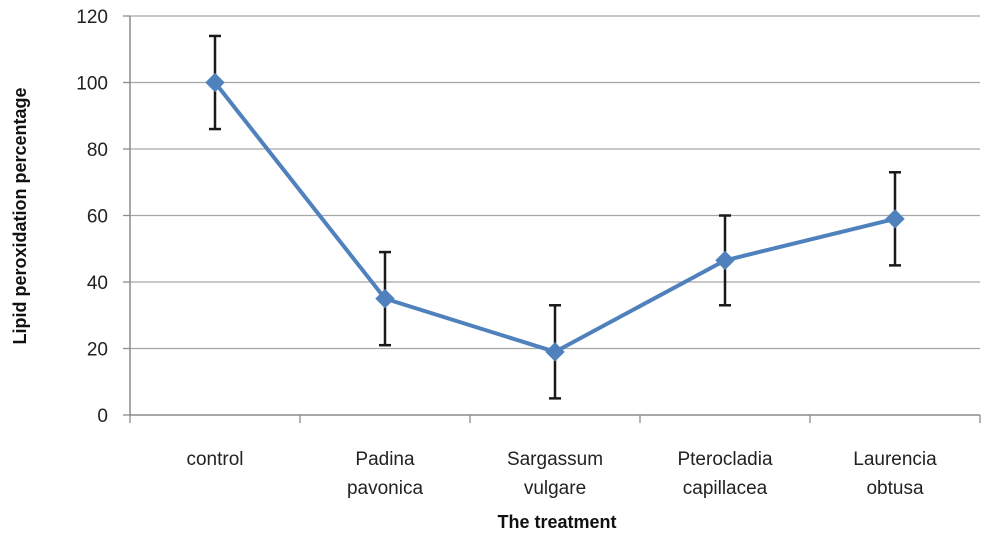 Image resolution: width=1000 pixels, height=534 pixels. I want to click on y-tick-label: 40, so click(97, 283).